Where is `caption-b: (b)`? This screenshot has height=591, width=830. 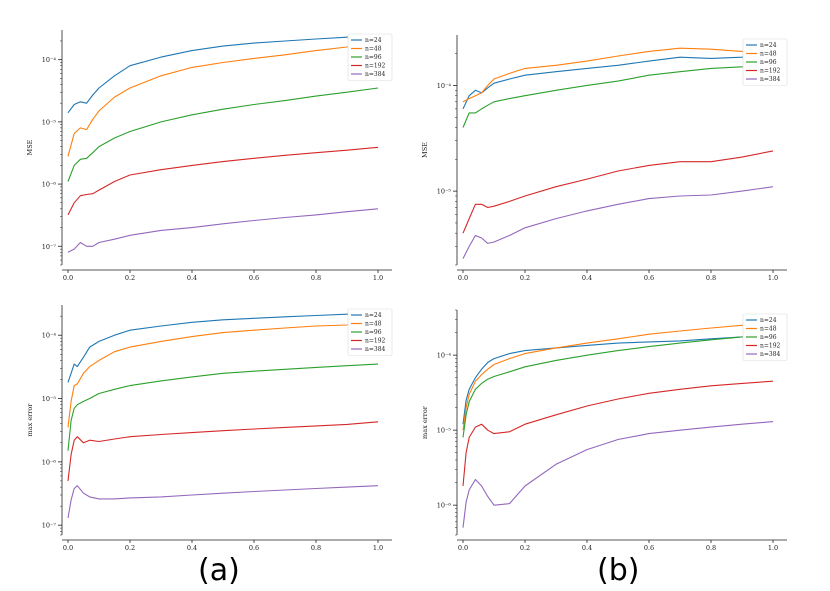
caption-b: (b) is located at coordinates (618, 570).